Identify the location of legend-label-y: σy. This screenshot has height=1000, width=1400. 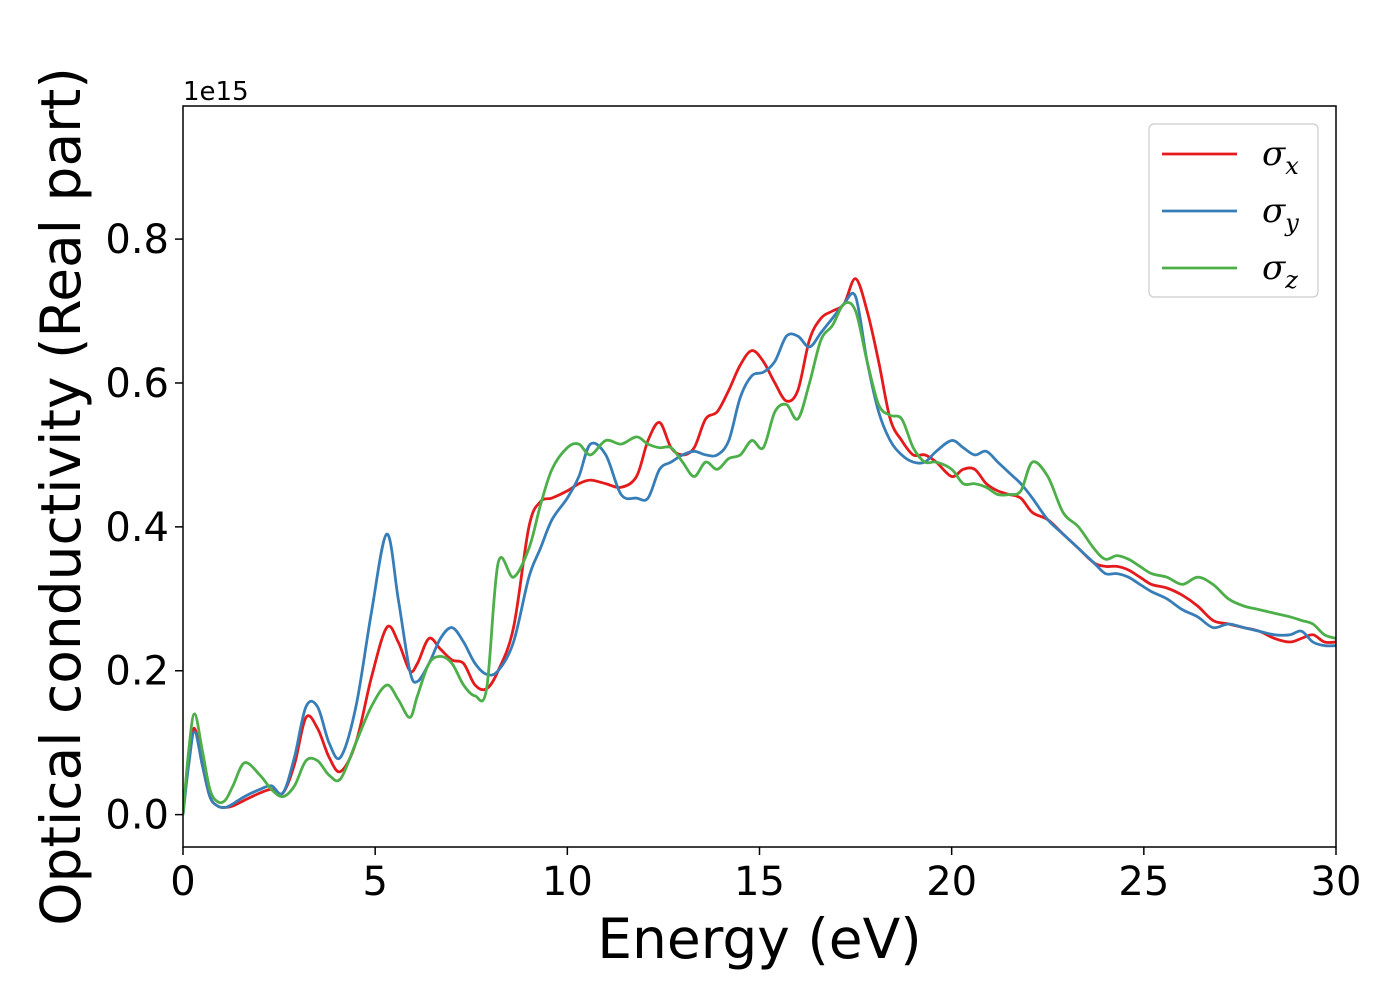
(1280, 214).